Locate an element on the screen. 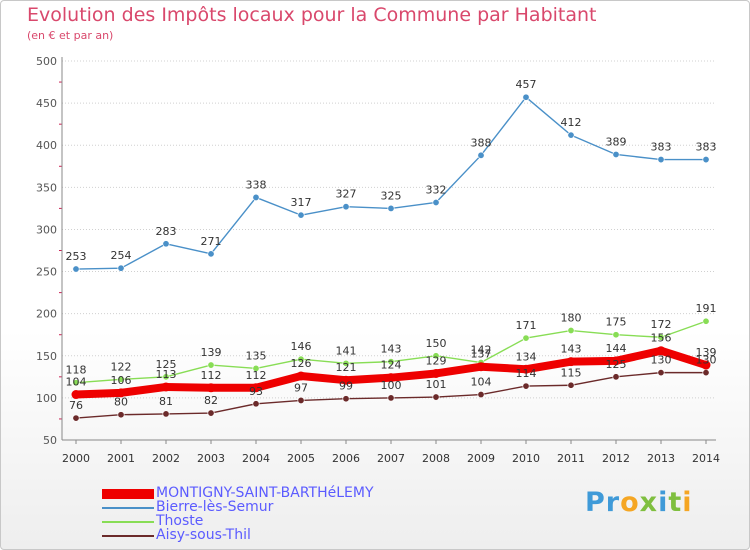 The height and width of the screenshot is (550, 750). data-label: 134 is located at coordinates (526, 356).